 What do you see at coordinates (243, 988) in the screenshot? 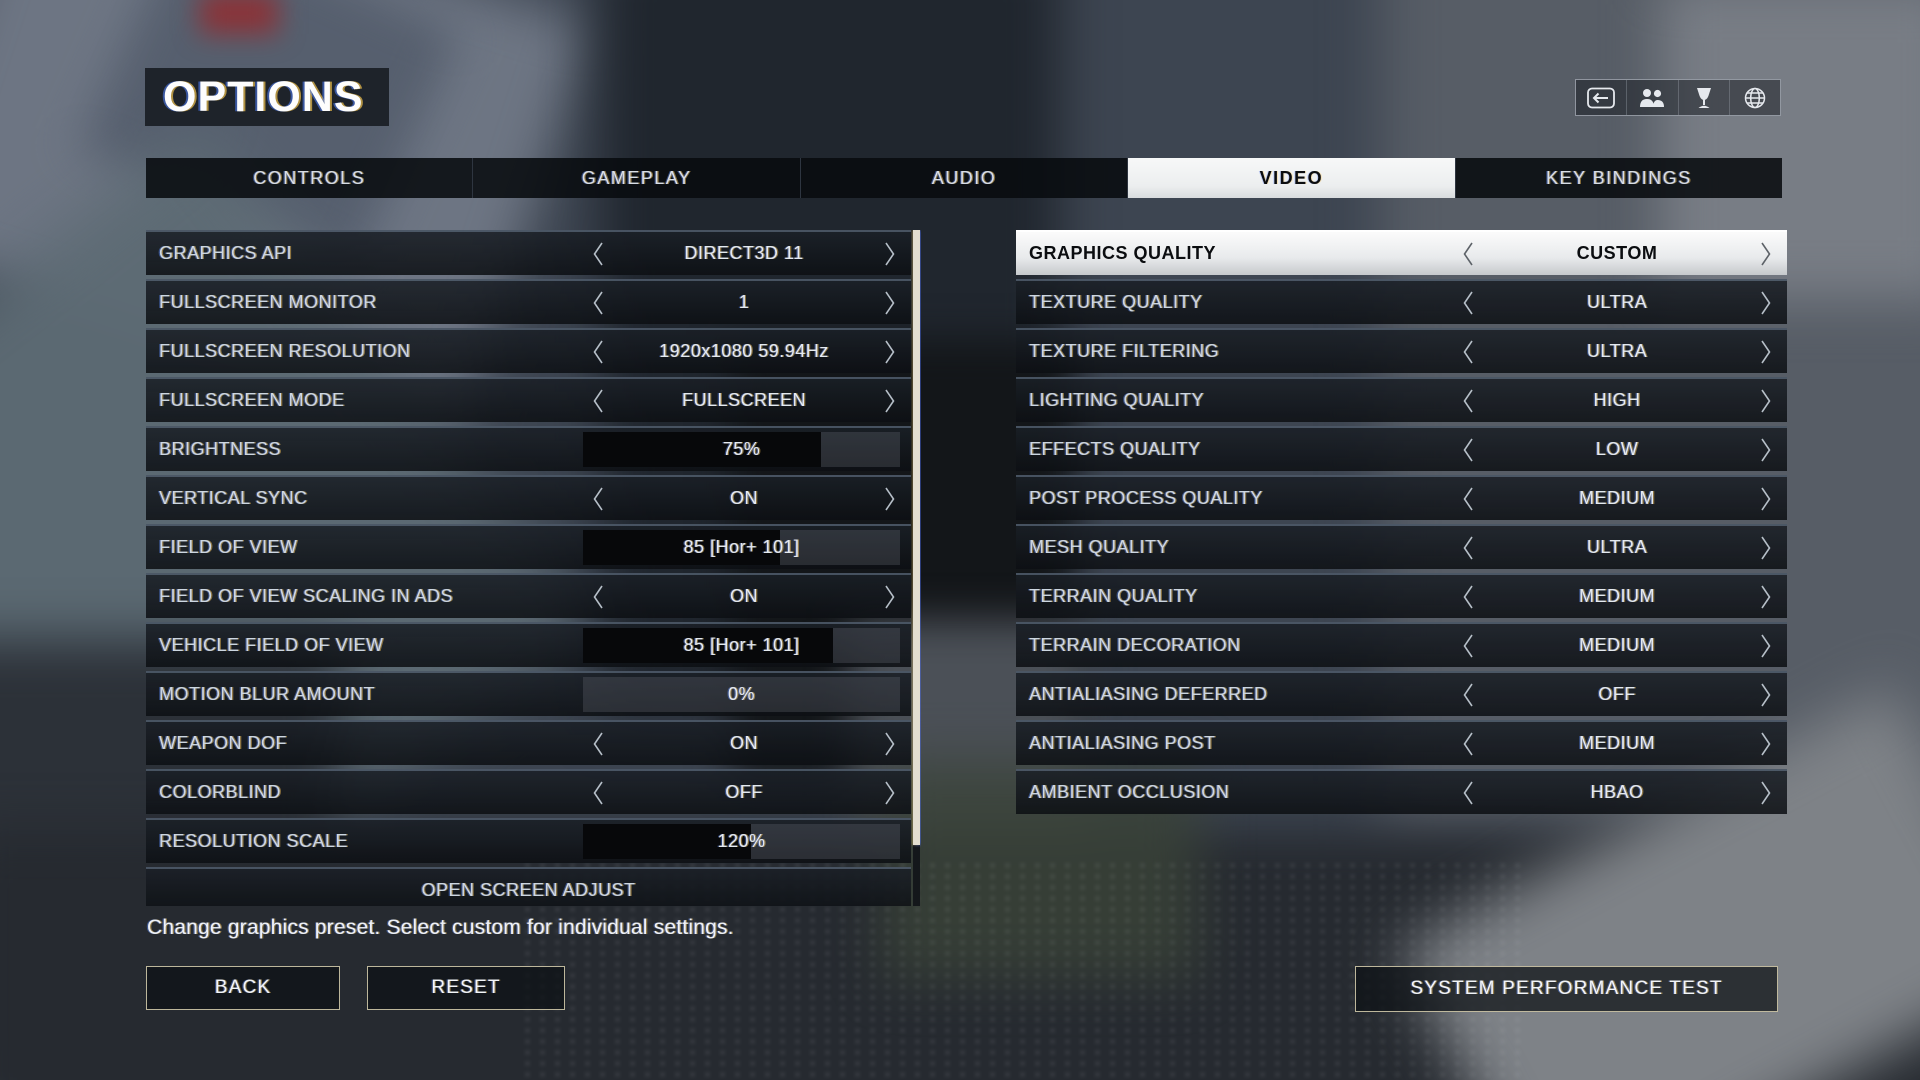
I see `back-button: BACK` at bounding box center [243, 988].